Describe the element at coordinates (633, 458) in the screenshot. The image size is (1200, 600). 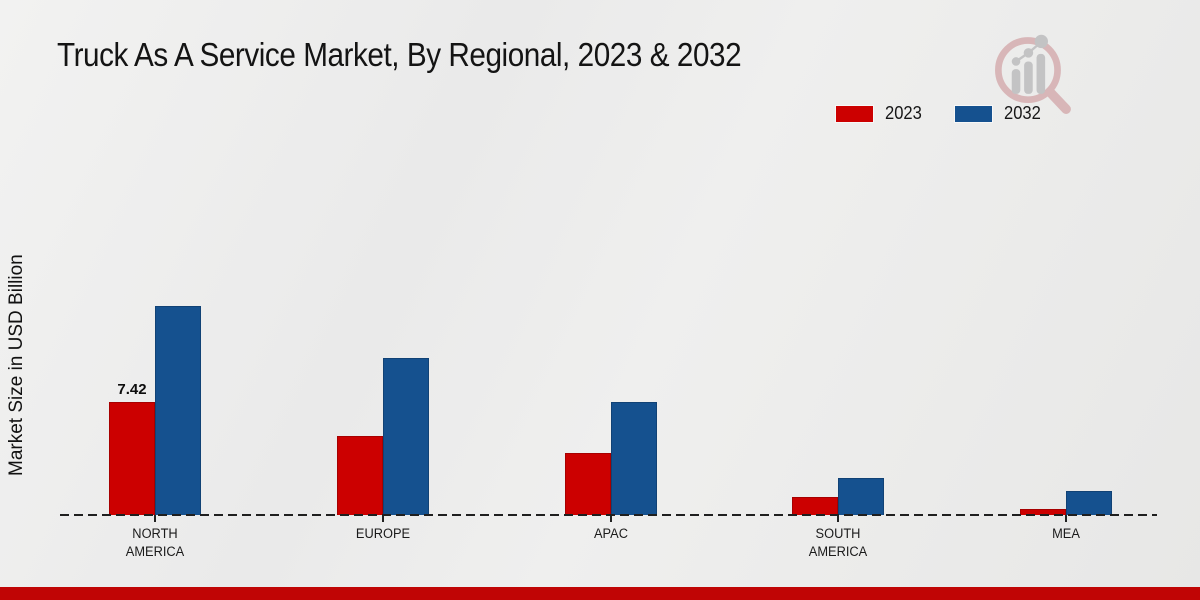
I see `bar-2032-apac` at that location.